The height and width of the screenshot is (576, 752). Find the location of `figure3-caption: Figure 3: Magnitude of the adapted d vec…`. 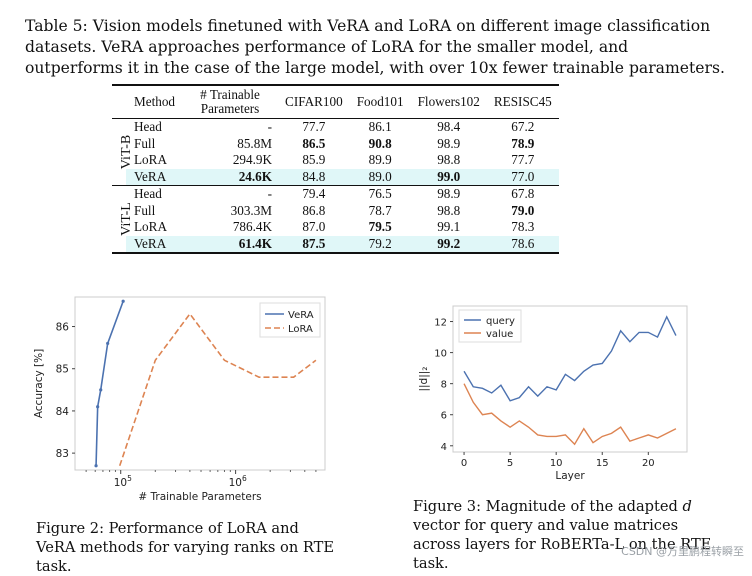

figure3-caption: Figure 3: Magnitude of the adapted d vec… is located at coordinates (562, 535).